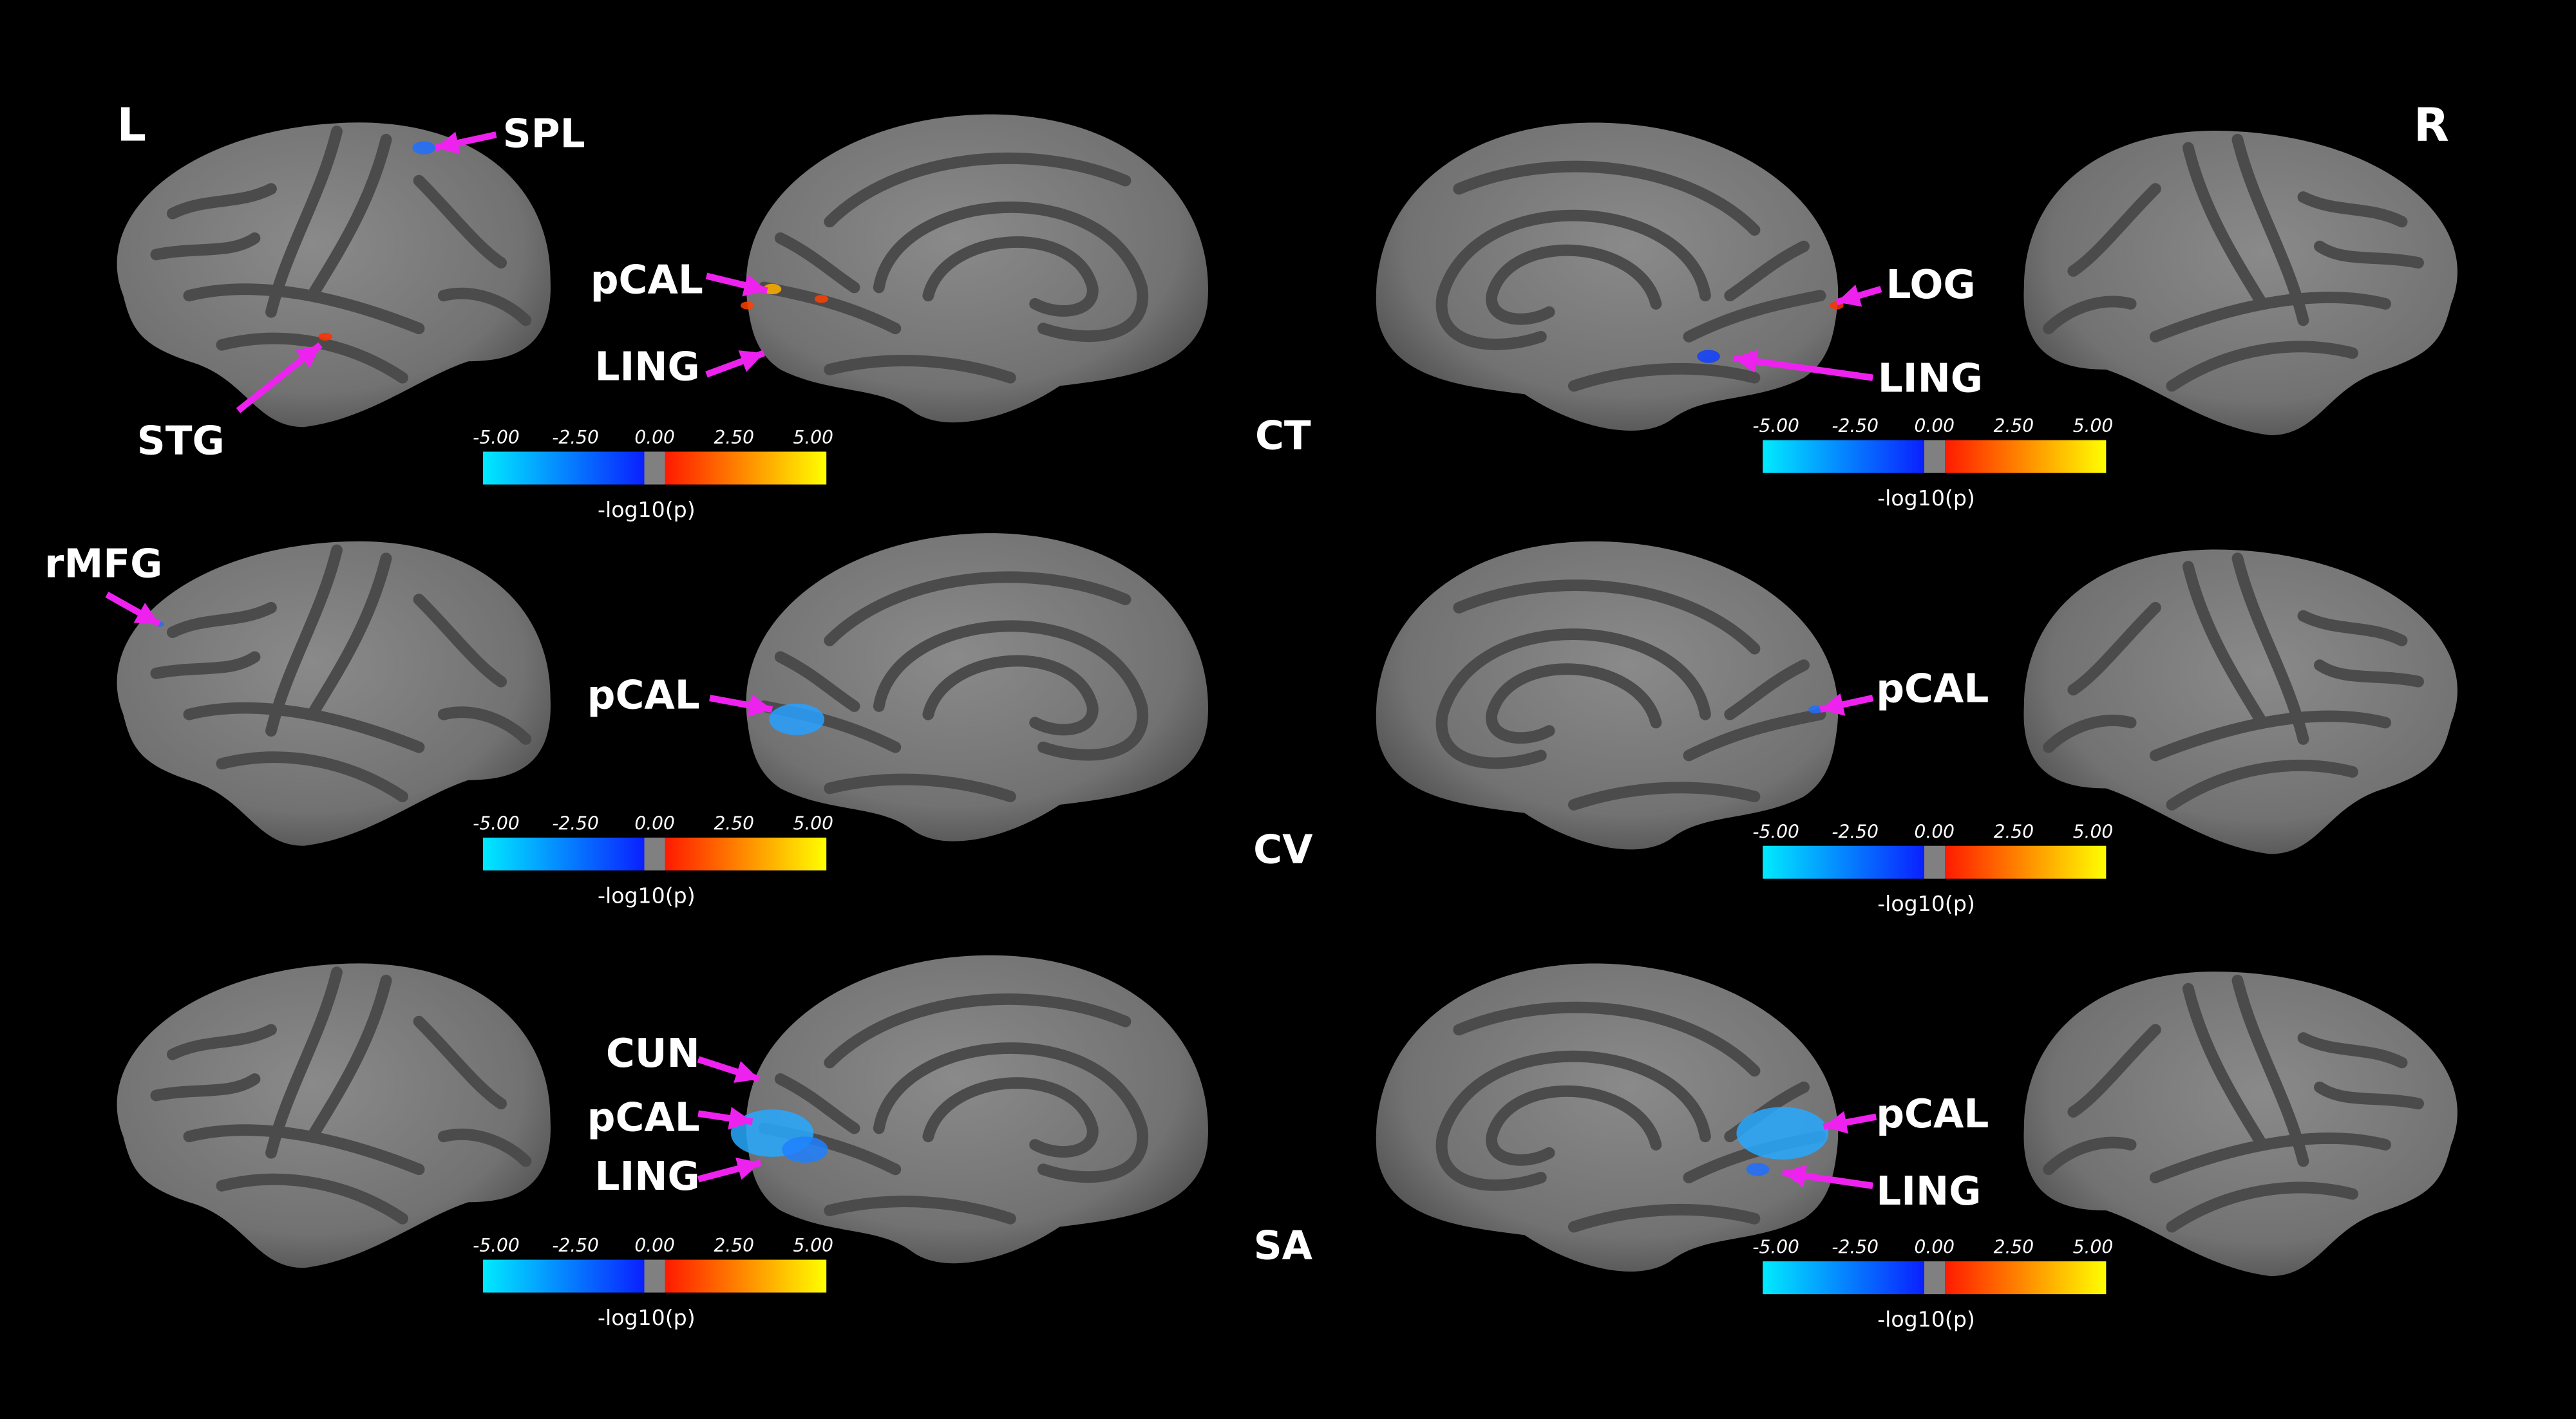  Describe the element at coordinates (181, 441) in the screenshot. I see `region-label: STG` at that location.